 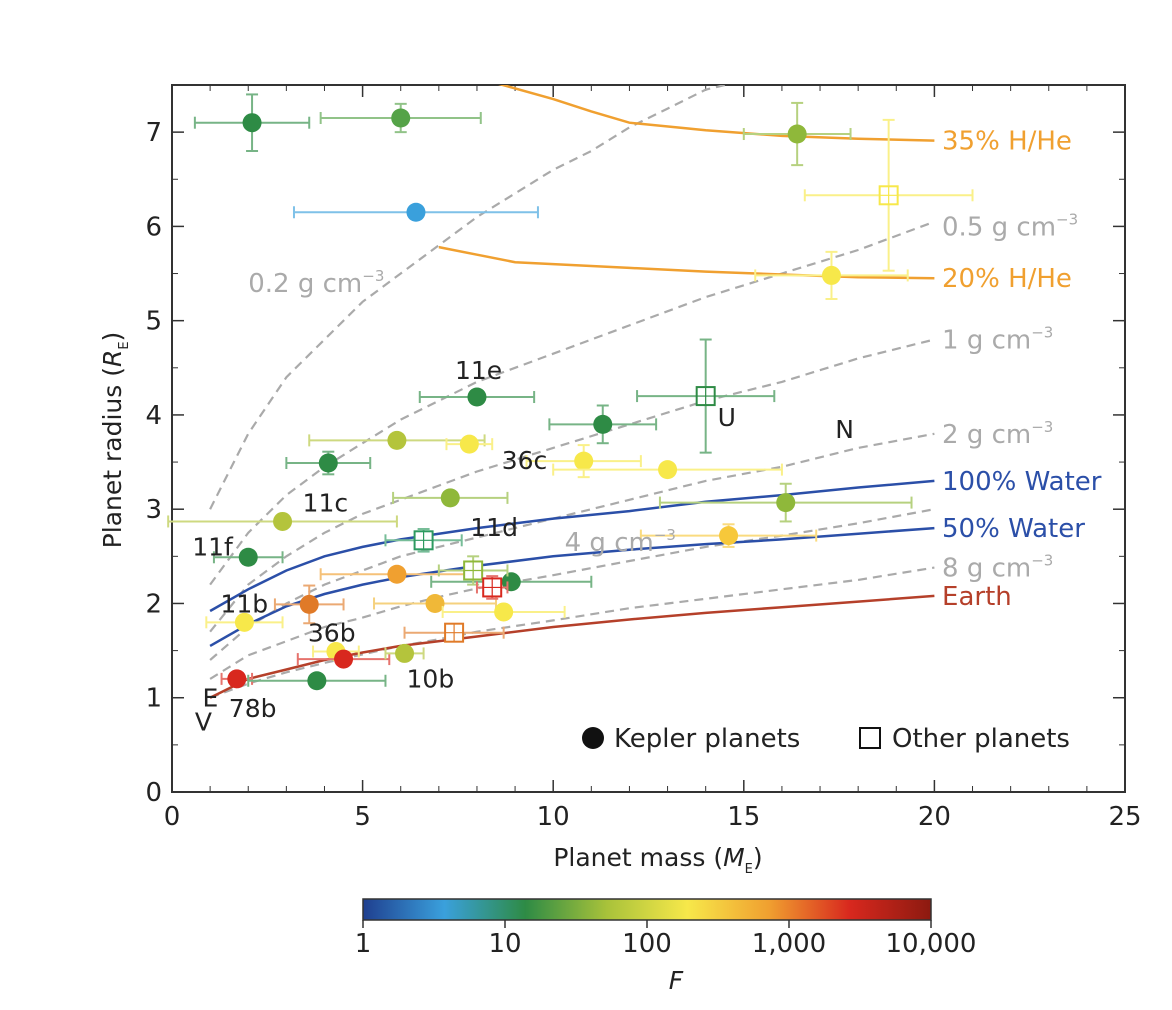 I want to click on y-tick-label: 0, so click(x=153, y=793).